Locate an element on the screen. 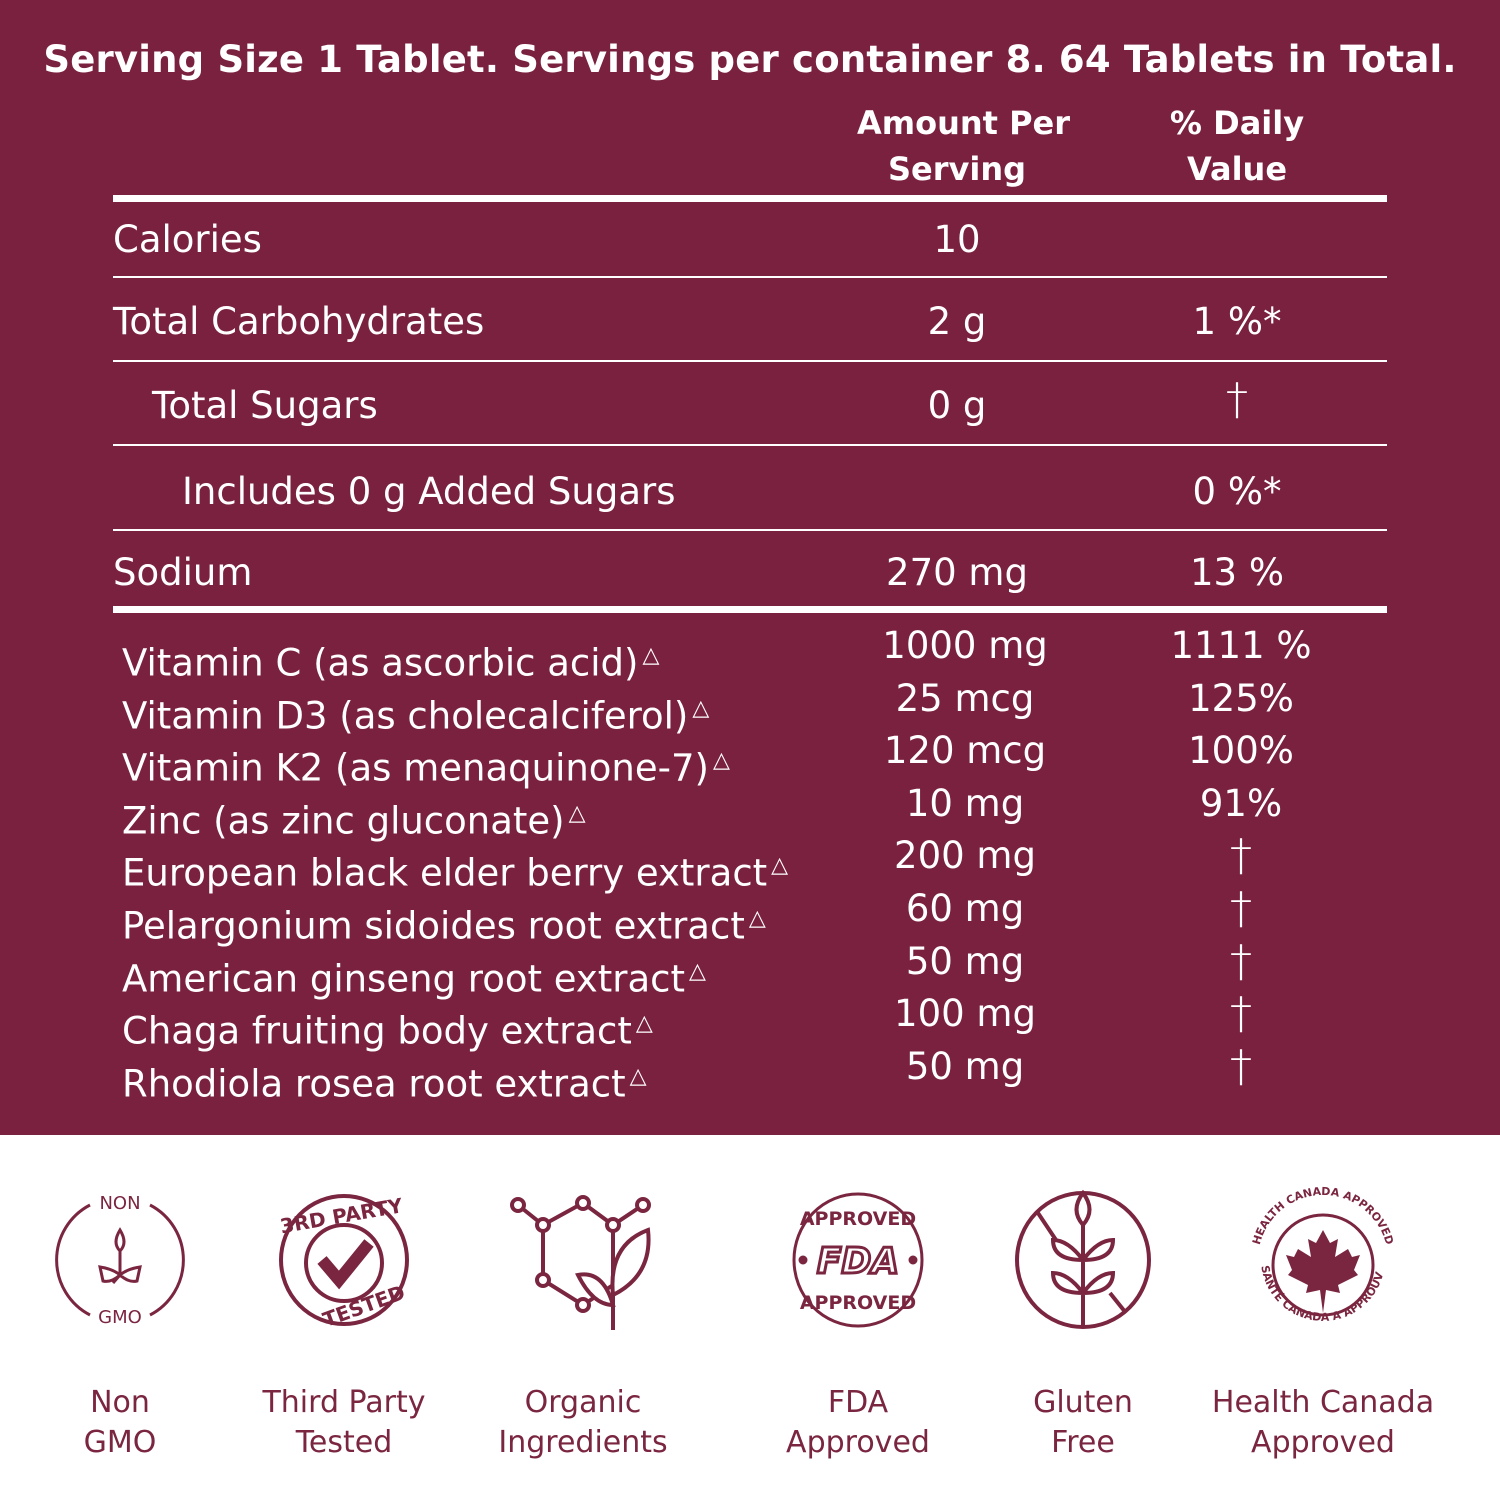  svg-text: FDA is located at coordinates (858, 1261).